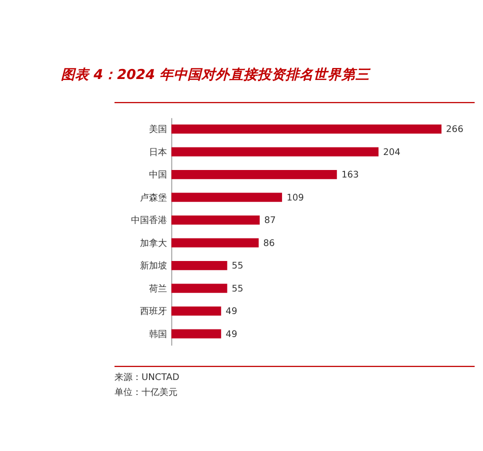  I want to click on y-tick-label: 美国, so click(158, 130).